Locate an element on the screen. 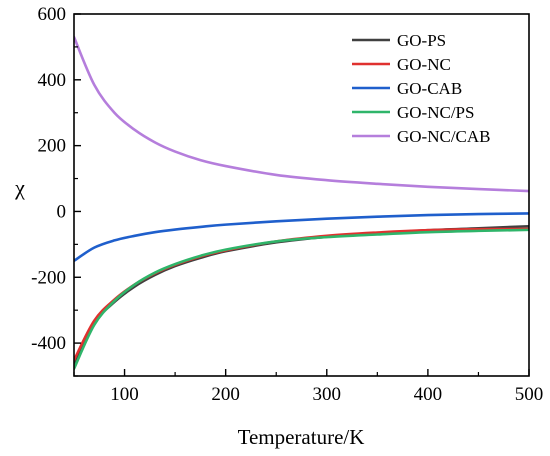 The width and height of the screenshot is (550, 456). y-tick-label: -400 is located at coordinates (48, 343).